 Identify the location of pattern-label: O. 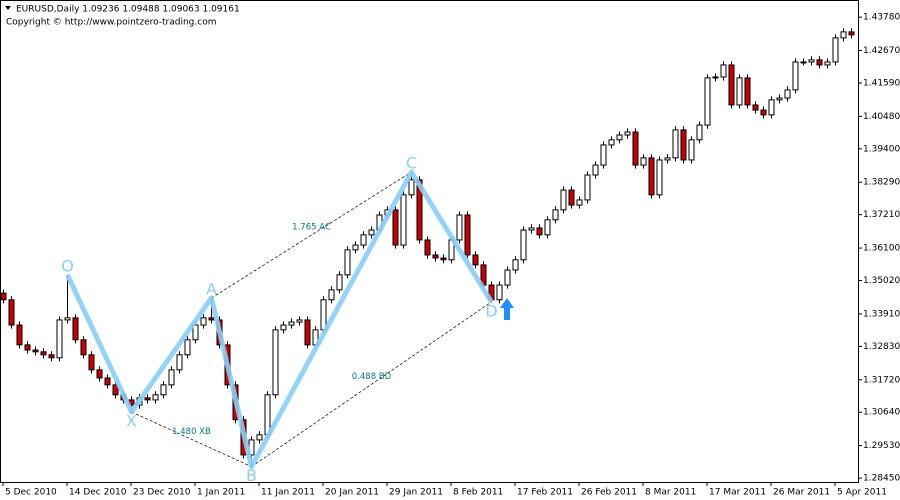
(67, 265).